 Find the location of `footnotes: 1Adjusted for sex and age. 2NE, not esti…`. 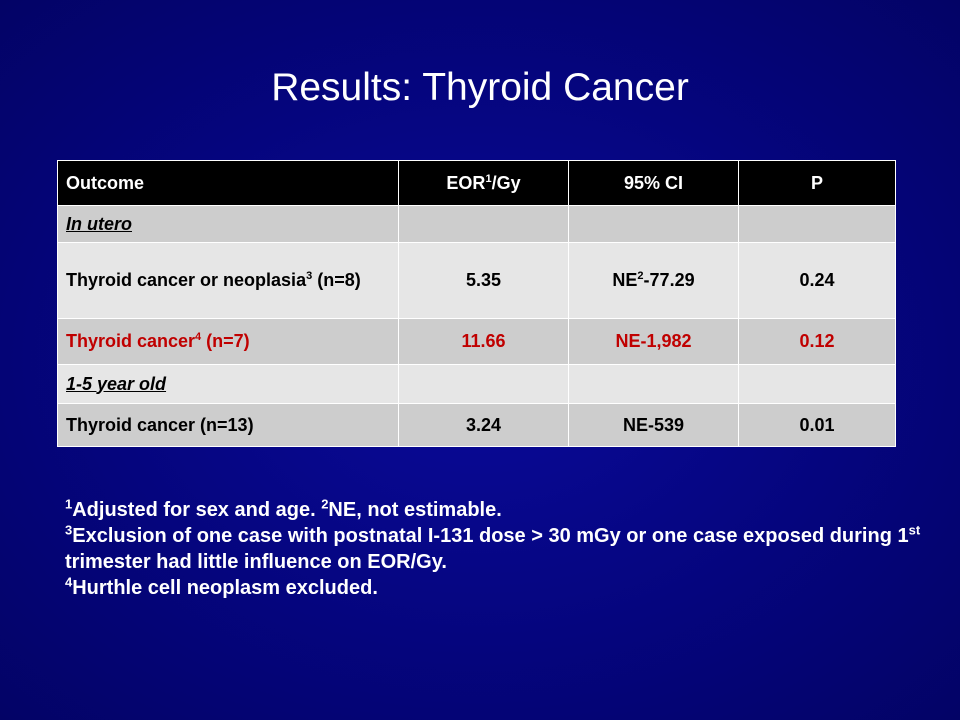

footnotes: 1Adjusted for sex and age. 2NE, not esti… is located at coordinates (495, 549).